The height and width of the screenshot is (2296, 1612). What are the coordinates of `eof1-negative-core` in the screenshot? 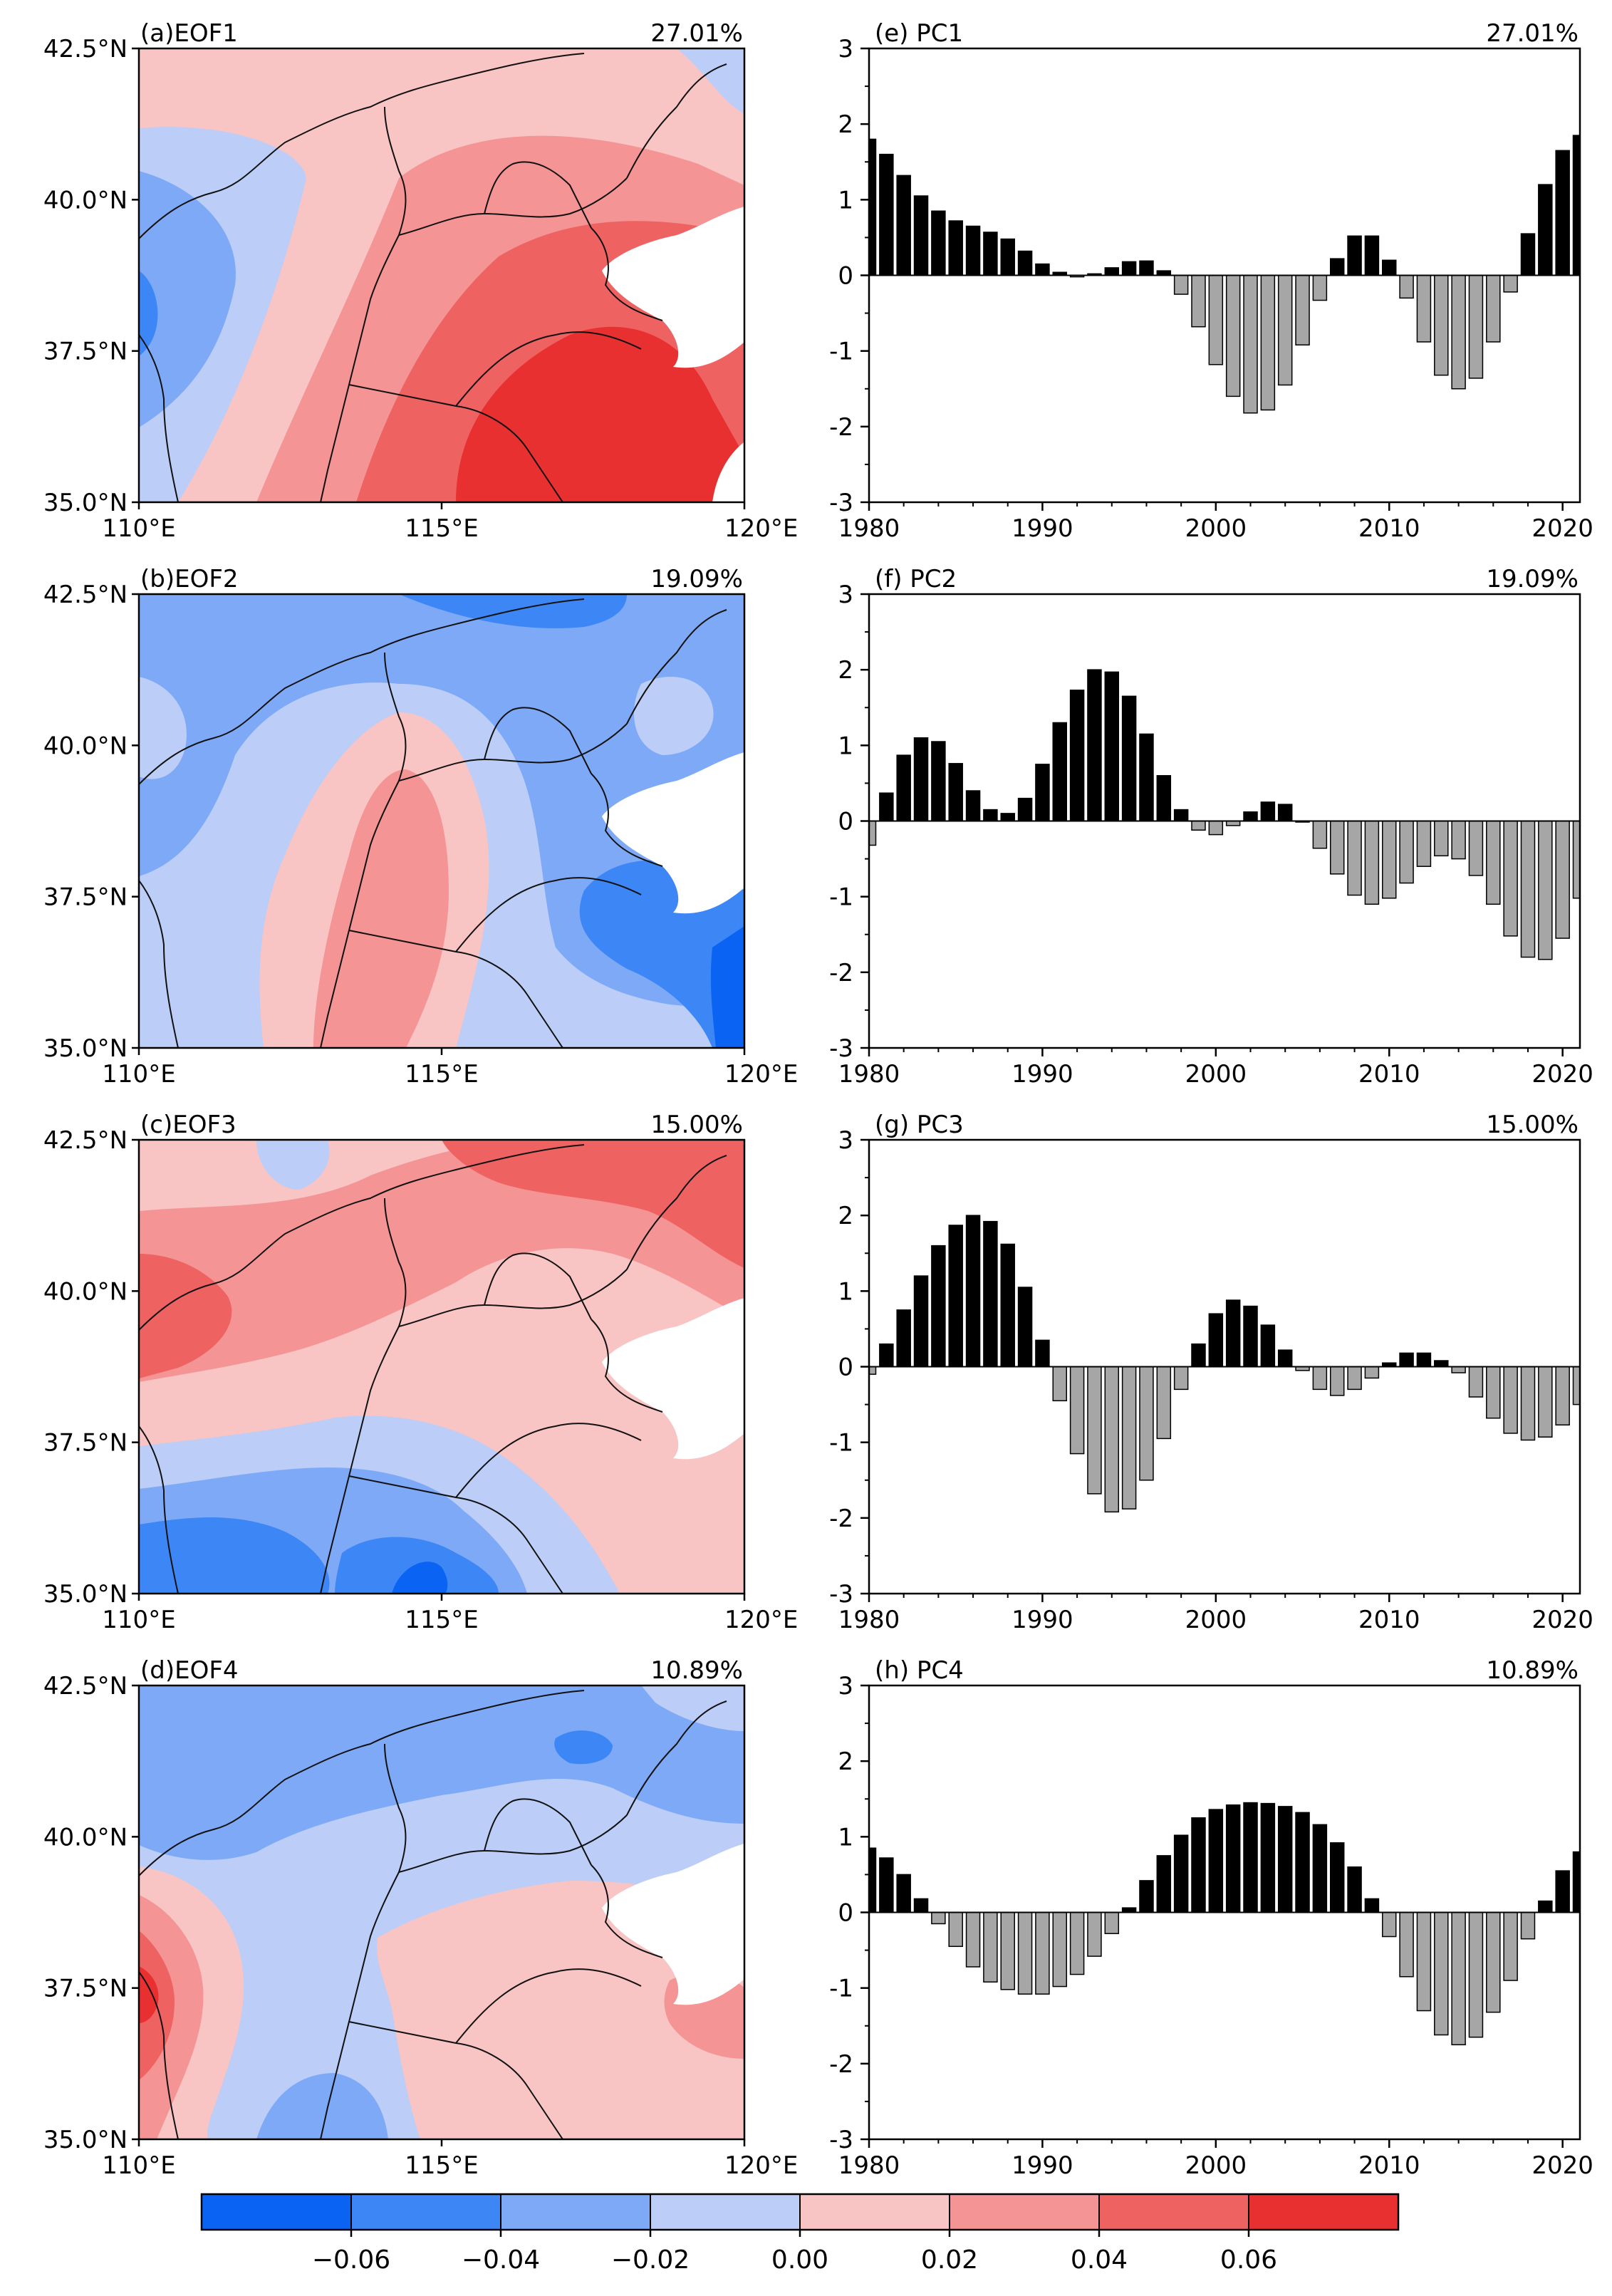 It's located at (187, 299).